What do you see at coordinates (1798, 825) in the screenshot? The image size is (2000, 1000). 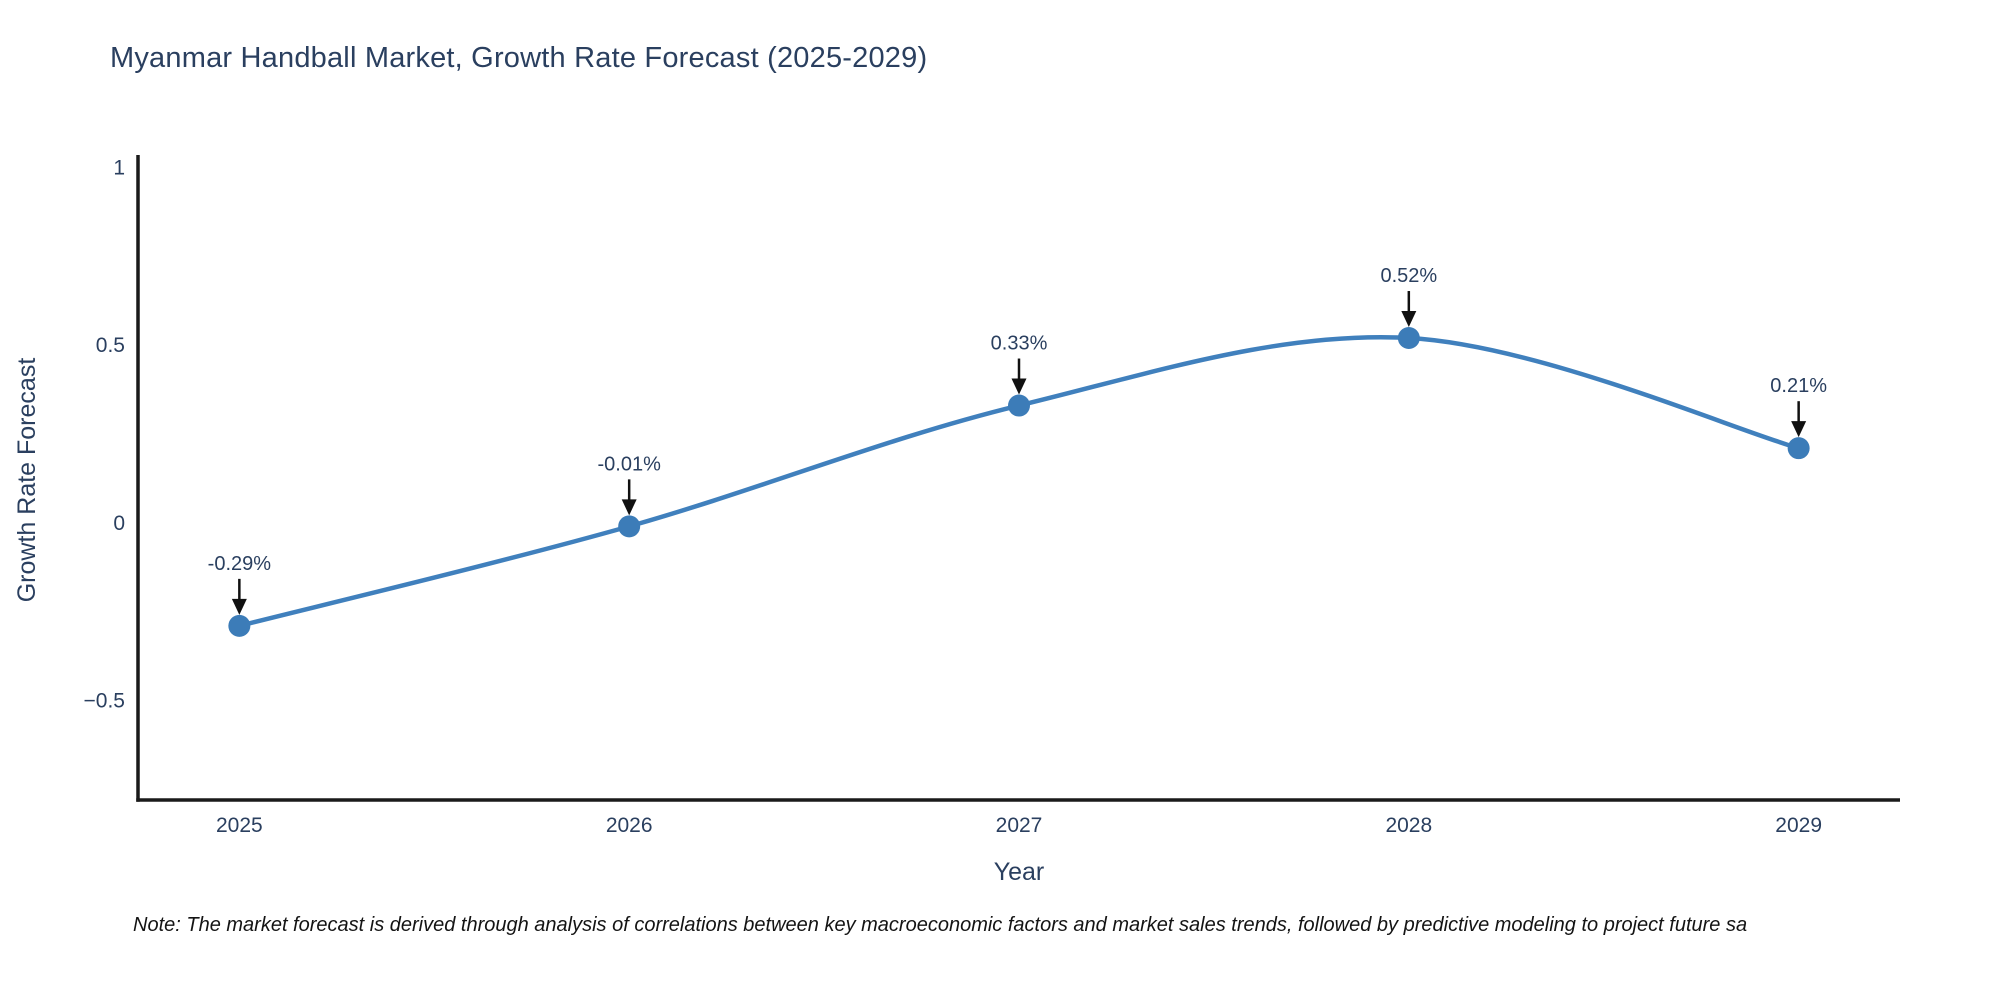 I see `x-tick-label: 2029` at bounding box center [1798, 825].